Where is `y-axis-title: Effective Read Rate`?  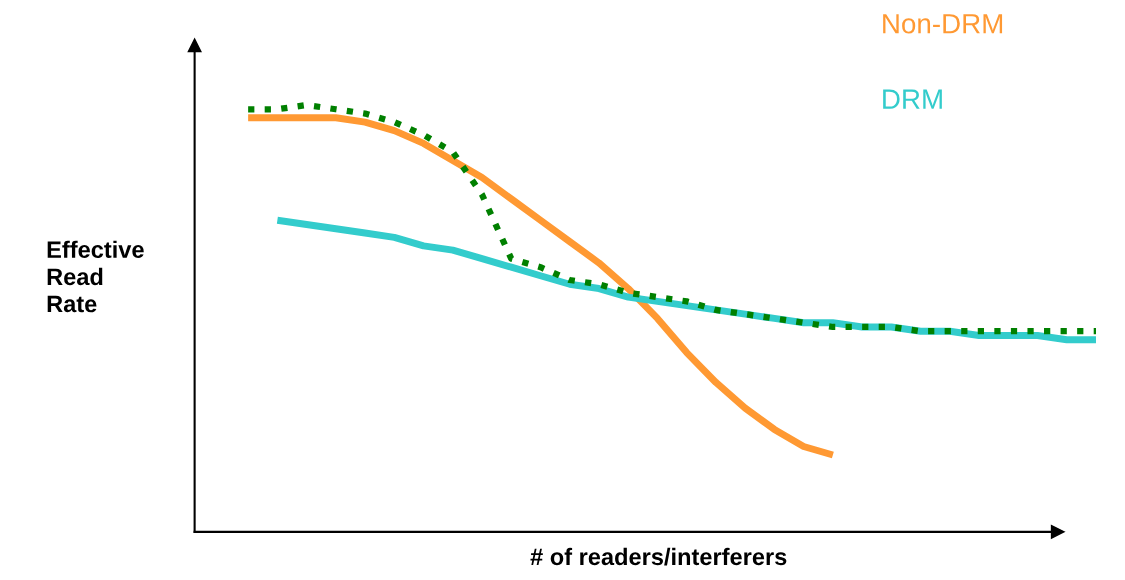
y-axis-title: Effective Read Rate is located at coordinates (95, 276).